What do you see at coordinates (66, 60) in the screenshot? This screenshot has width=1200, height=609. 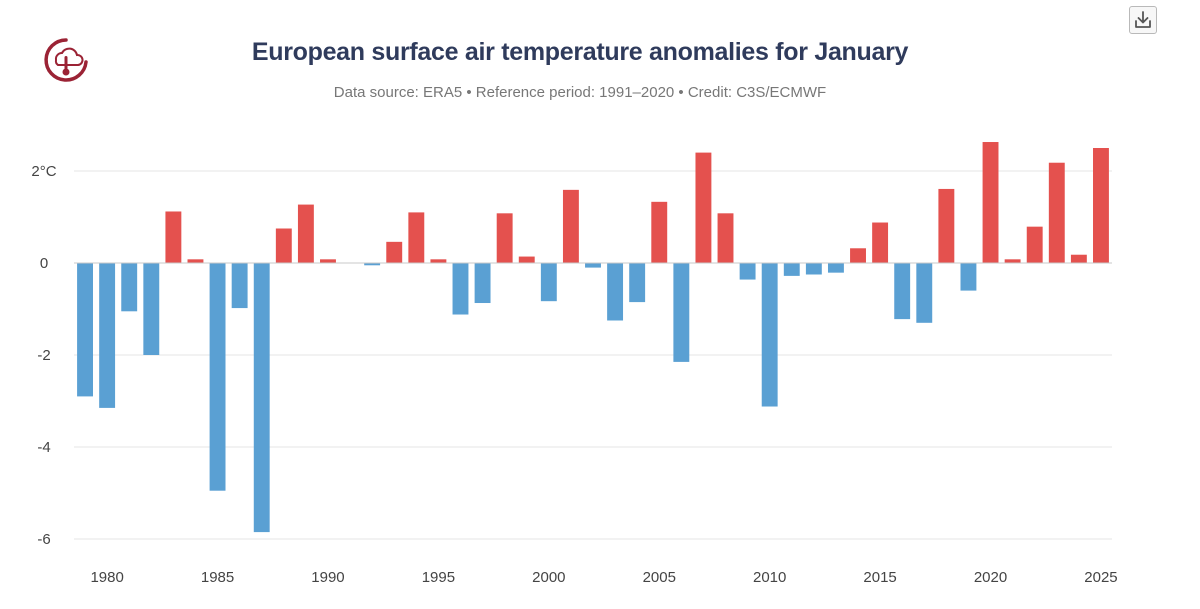 I see `thermometer-cloud-icon` at bounding box center [66, 60].